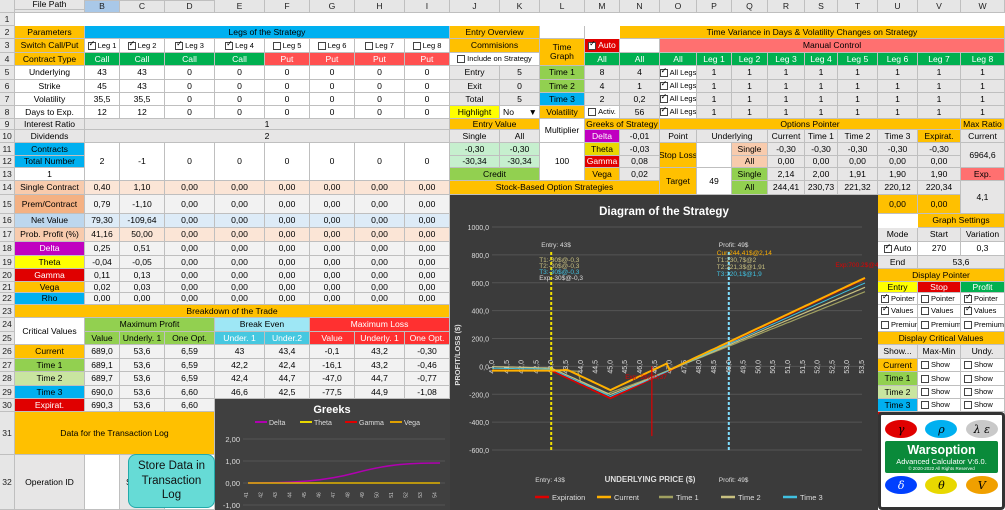 The image size is (1005, 510). Describe the element at coordinates (821, 6) in the screenshot. I see `column-header: S` at that location.